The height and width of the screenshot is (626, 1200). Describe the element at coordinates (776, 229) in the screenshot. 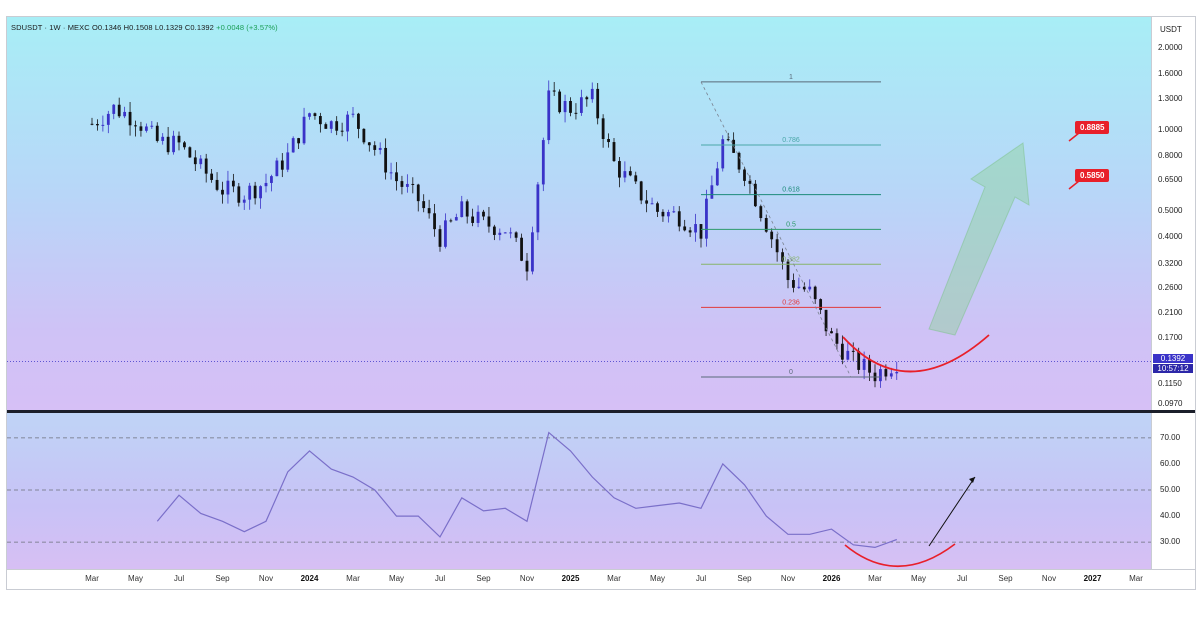

I see `fib-trend-line` at that location.